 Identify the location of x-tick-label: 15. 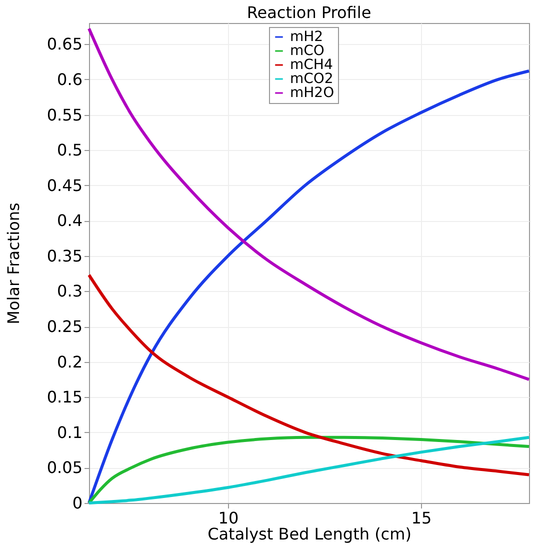
(421, 518).